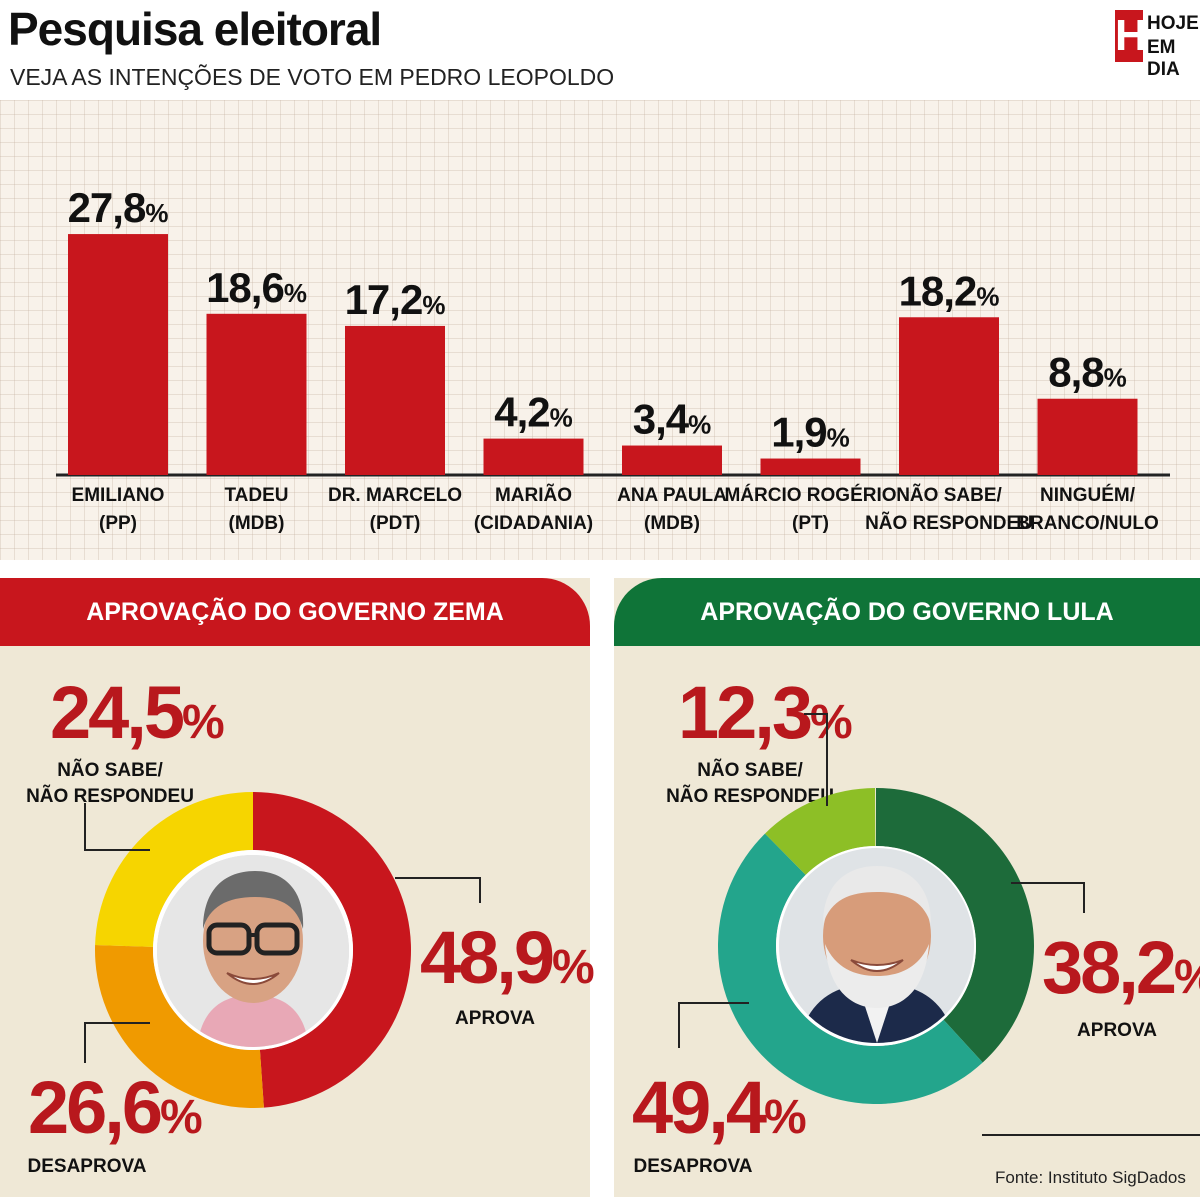 The image size is (1200, 1197). Describe the element at coordinates (1173, 23) in the screenshot. I see `logo-line-1: HOJE` at that location.